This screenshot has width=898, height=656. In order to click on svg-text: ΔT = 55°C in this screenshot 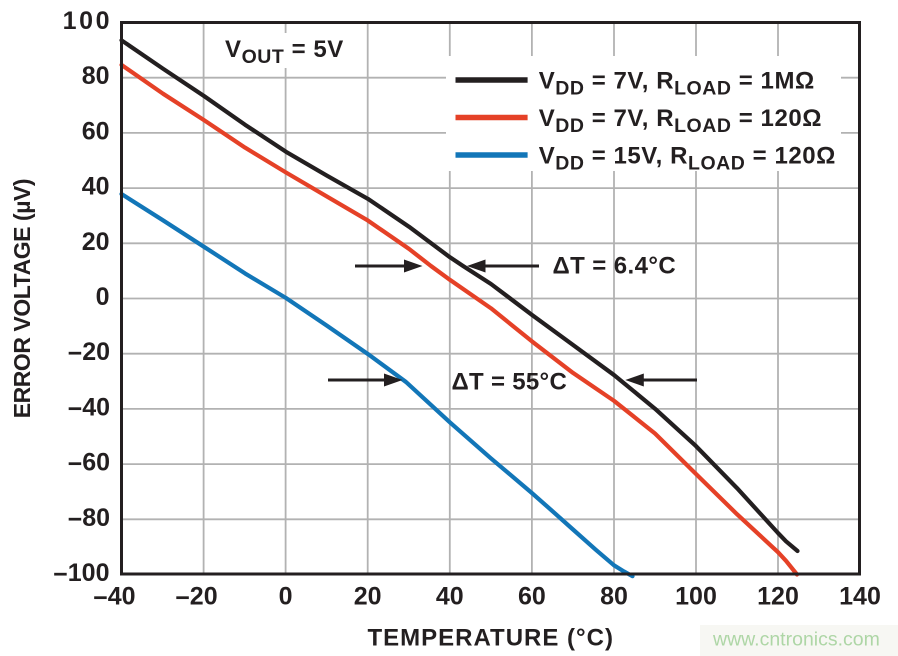, I will do `click(510, 382)`.